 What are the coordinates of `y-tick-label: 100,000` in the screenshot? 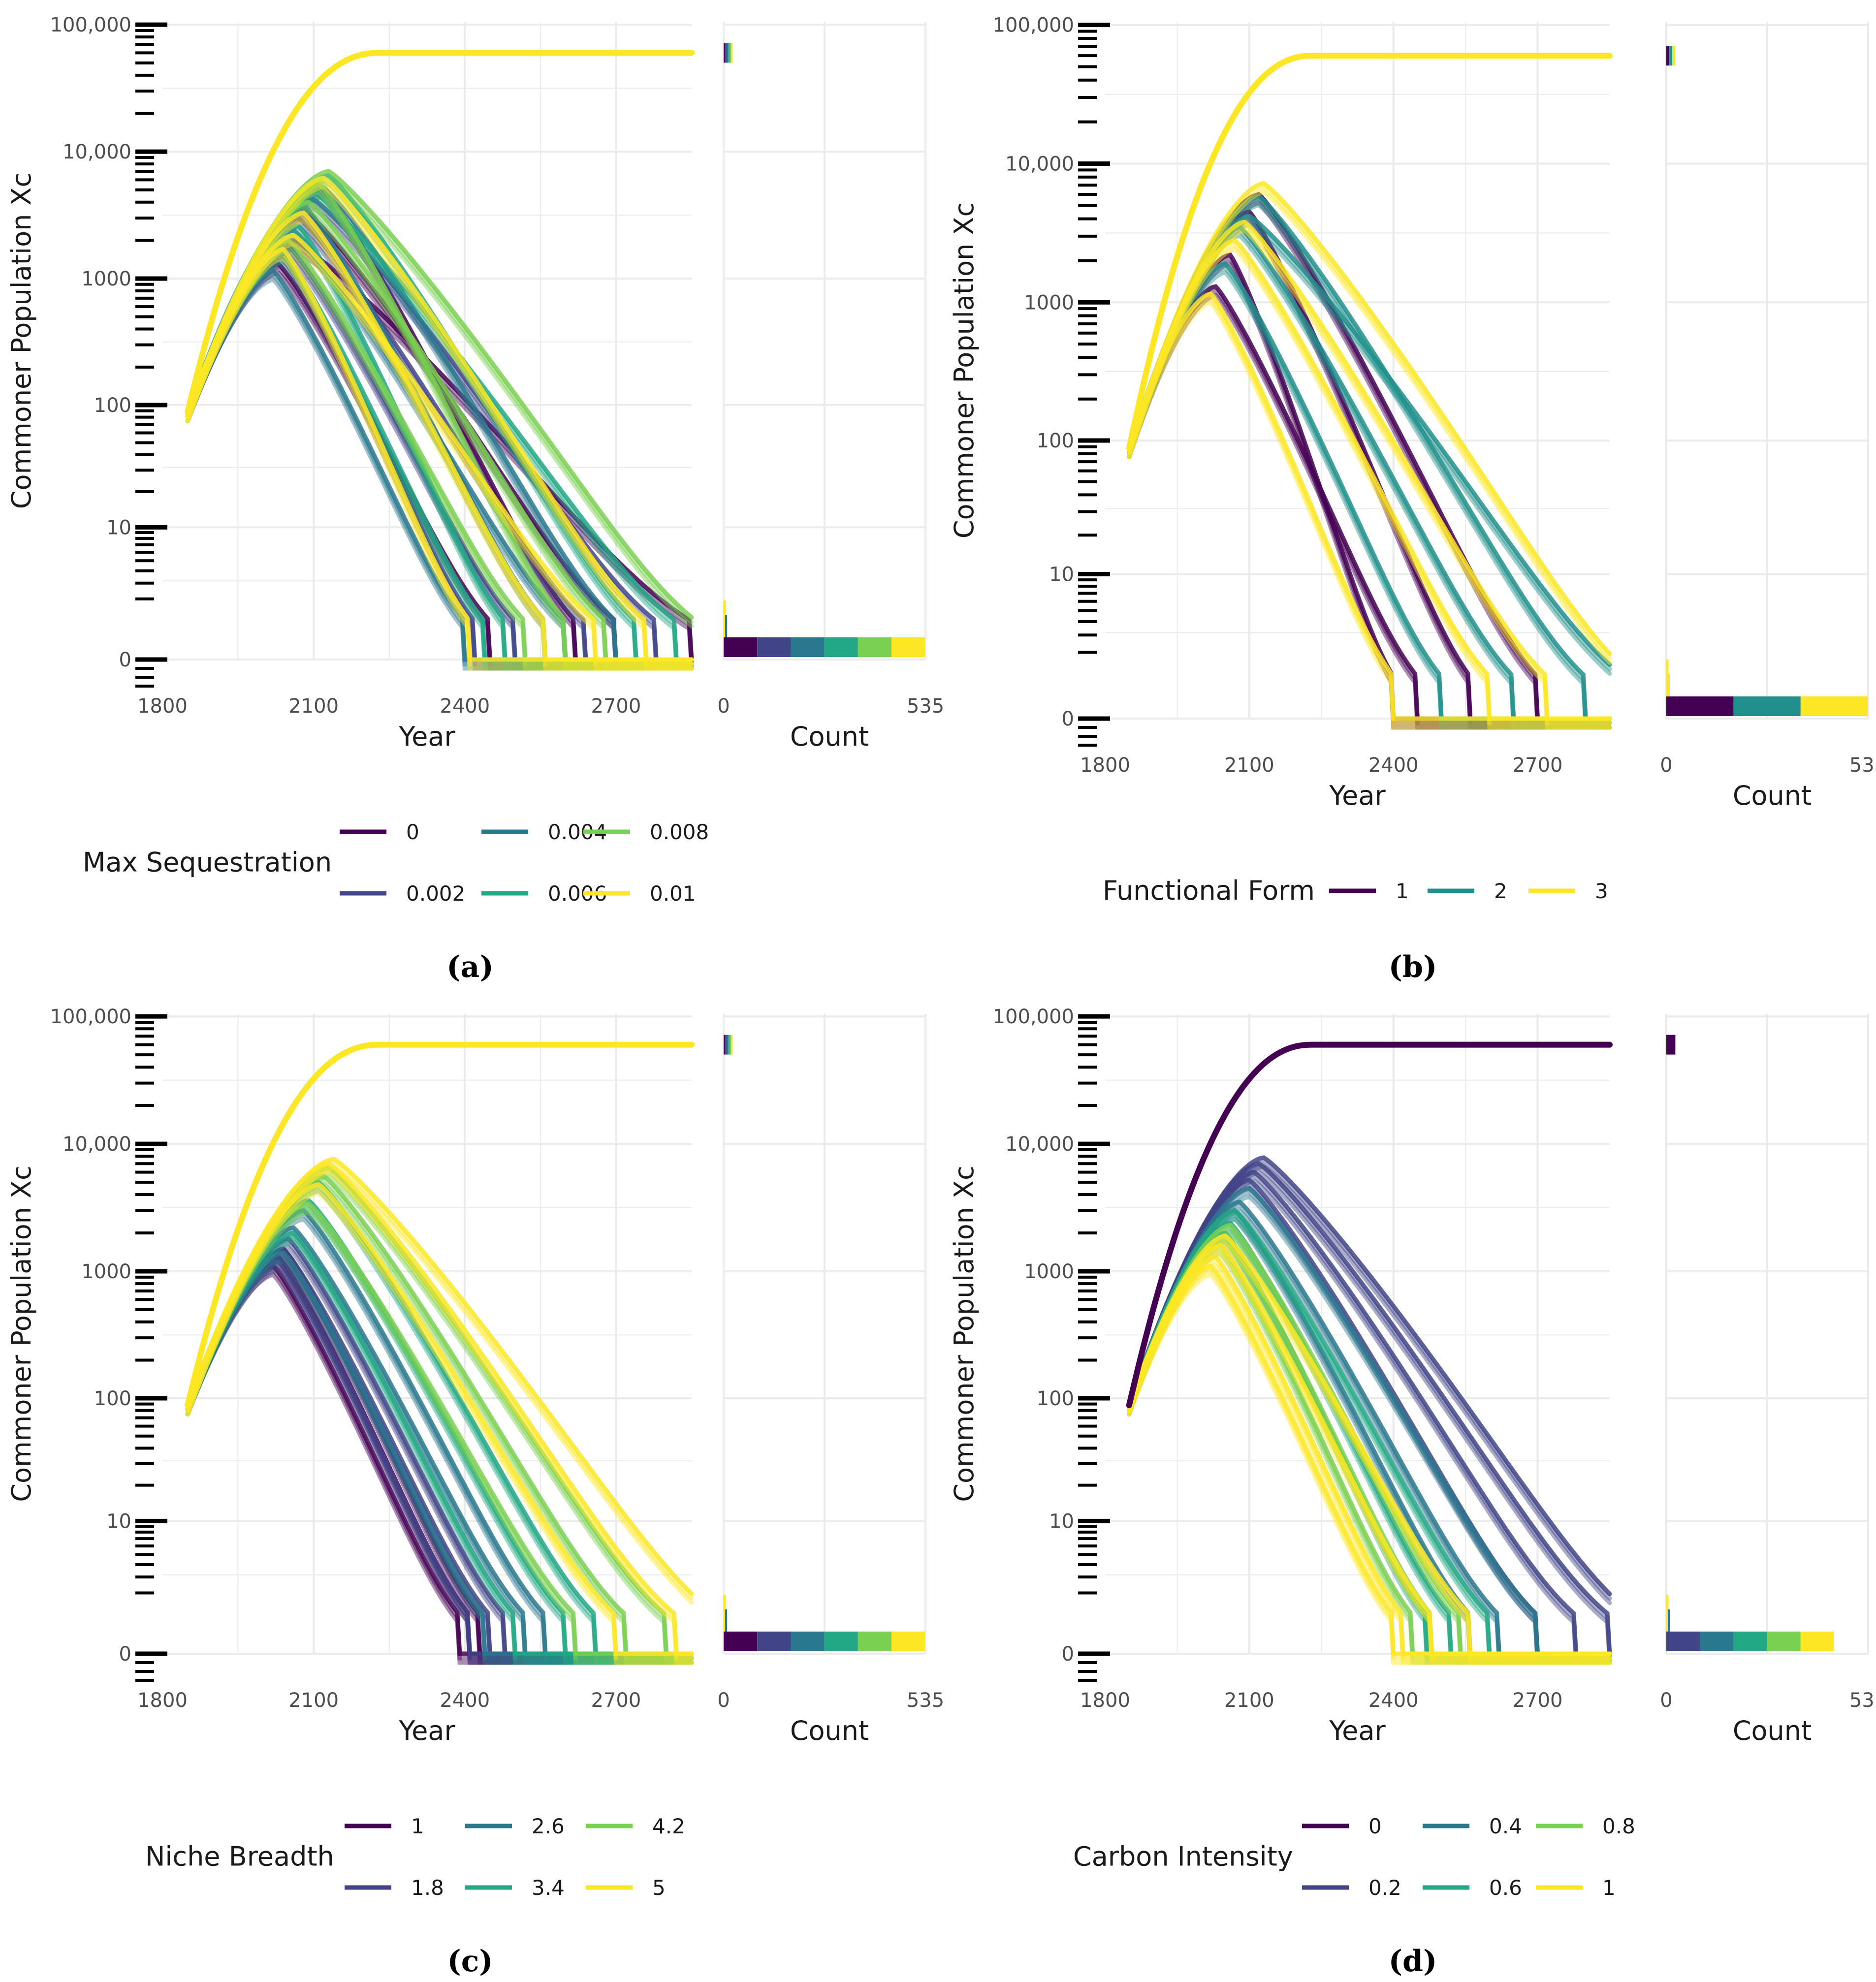 It's located at (90, 1017).